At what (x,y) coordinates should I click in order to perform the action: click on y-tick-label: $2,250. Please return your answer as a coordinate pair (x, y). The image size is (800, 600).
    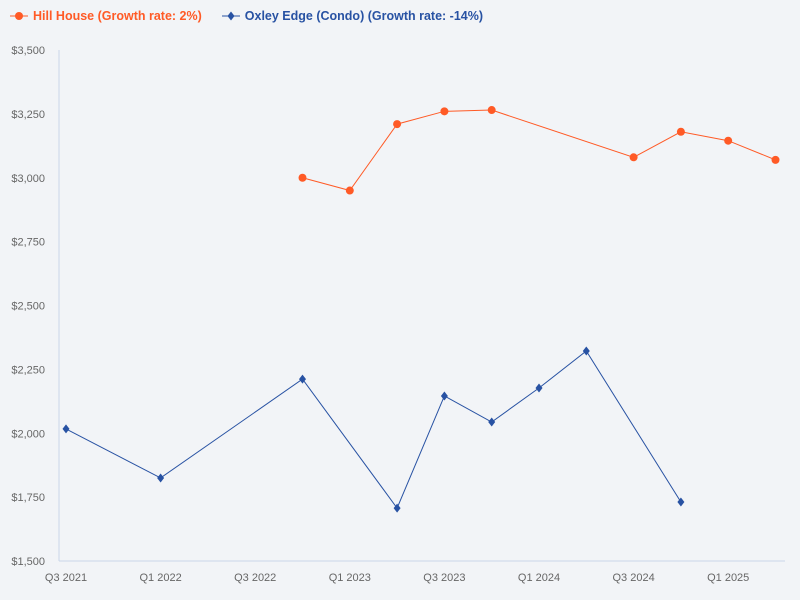
    Looking at the image, I should click on (28, 370).